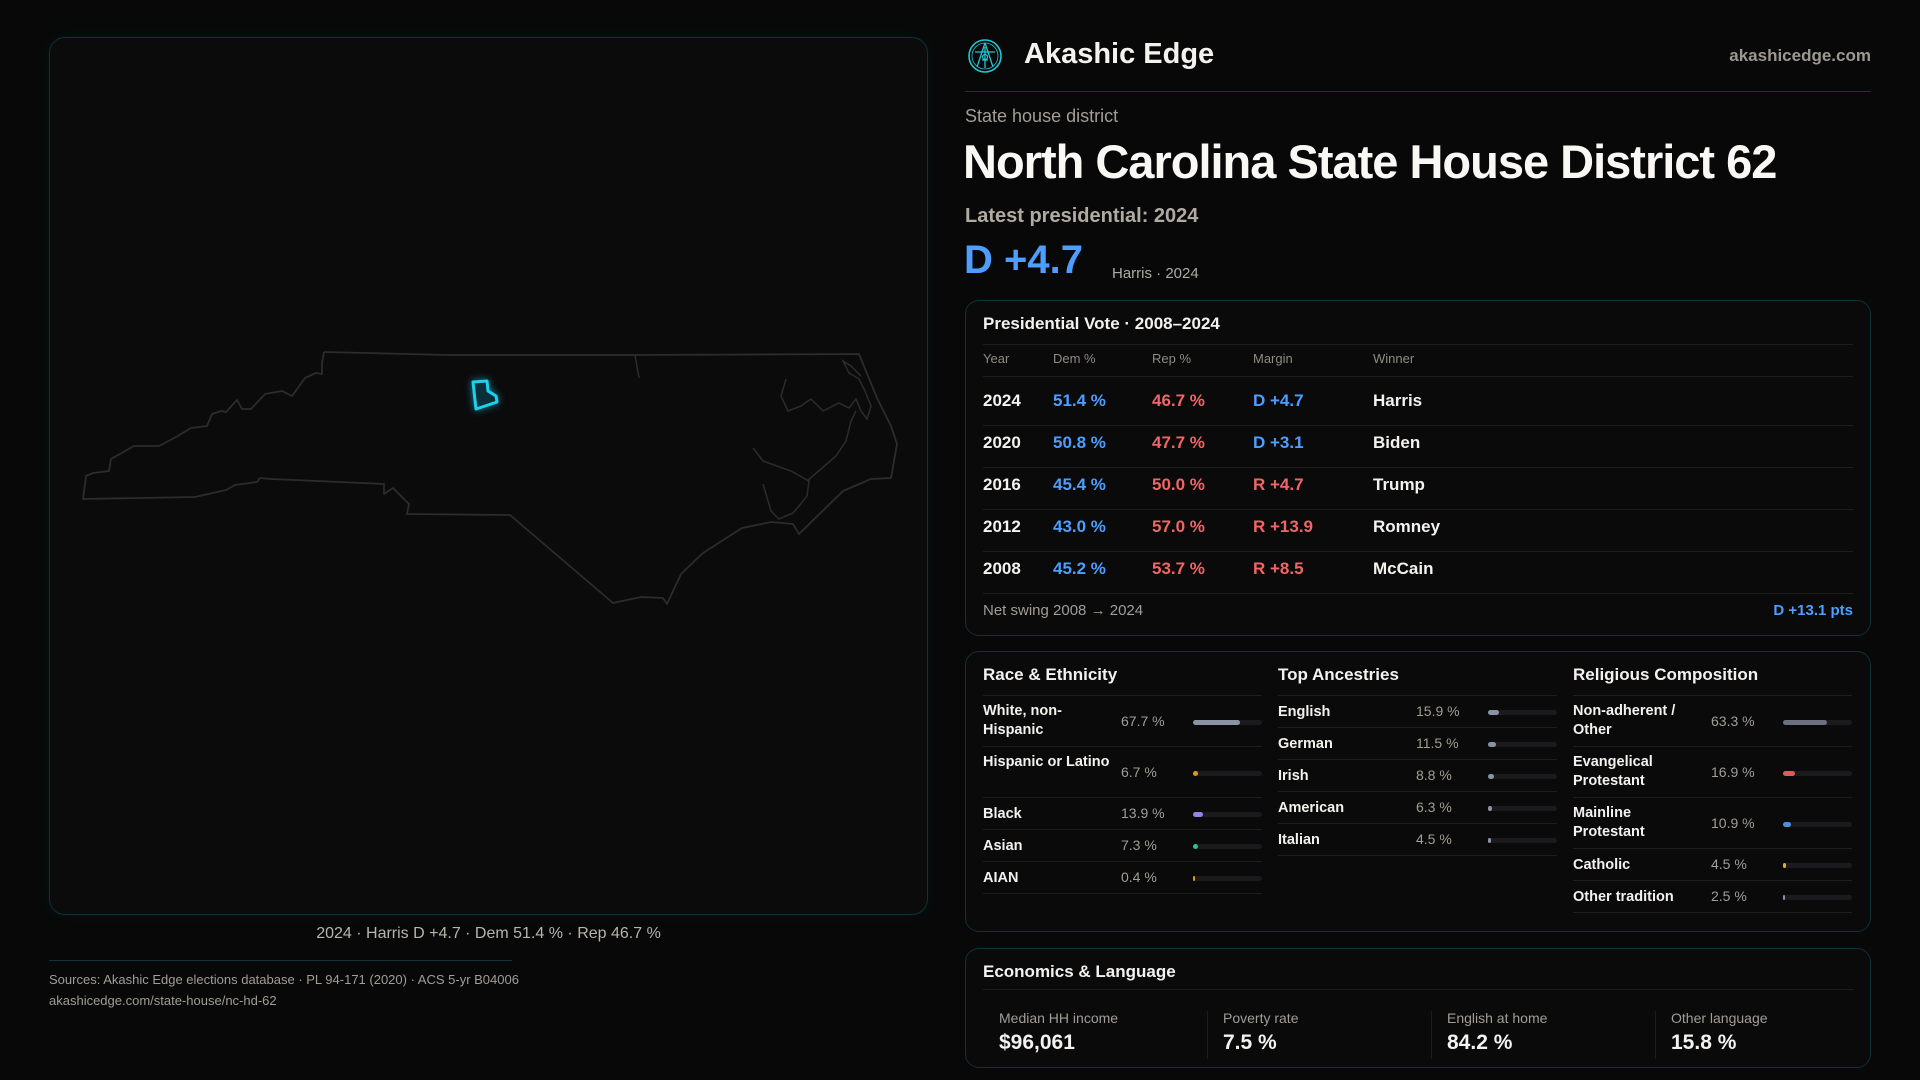 The height and width of the screenshot is (1080, 1920). Describe the element at coordinates (1119, 54) in the screenshot. I see `brand-name: Akashic Edge` at that location.